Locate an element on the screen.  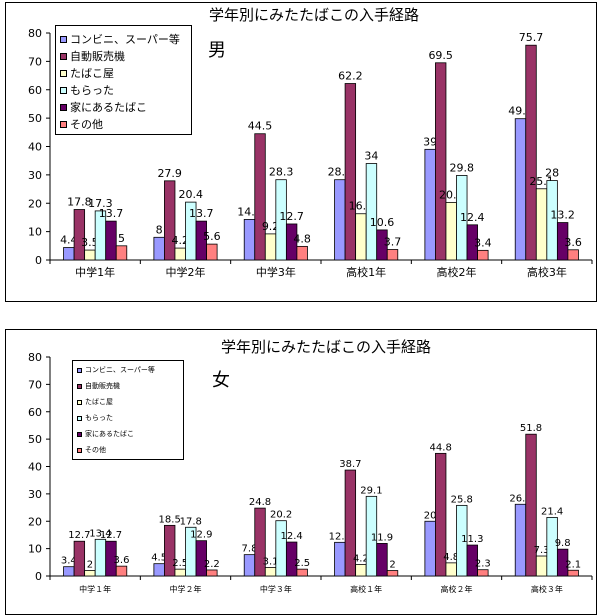
y-tick-label: 0 is located at coordinates (38, 576).